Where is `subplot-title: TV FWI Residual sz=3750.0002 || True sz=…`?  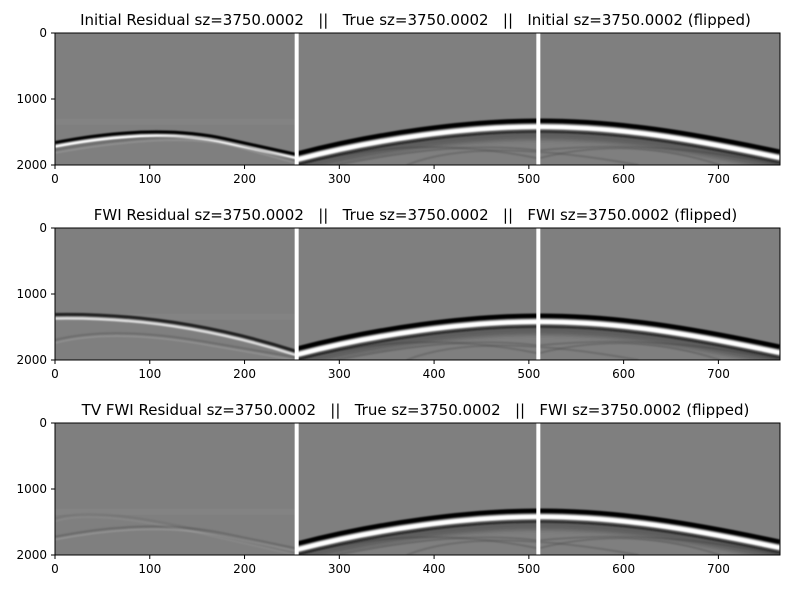 subplot-title: TV FWI Residual sz=3750.0002 || True sz=… is located at coordinates (415, 410).